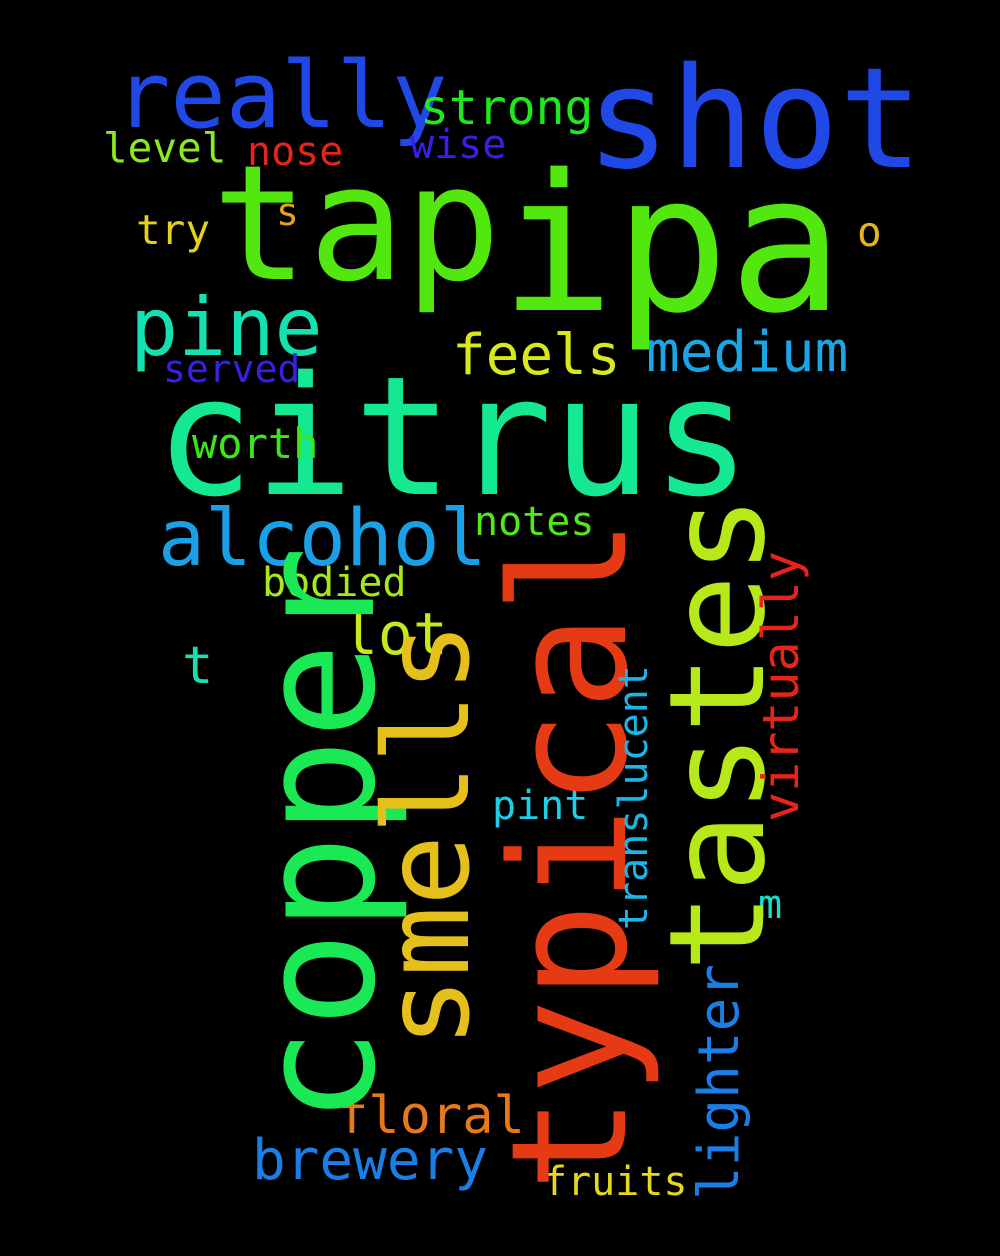 This screenshot has width=1000, height=1256. What do you see at coordinates (431, 1116) in the screenshot?
I see `word-floral: floral` at bounding box center [431, 1116].